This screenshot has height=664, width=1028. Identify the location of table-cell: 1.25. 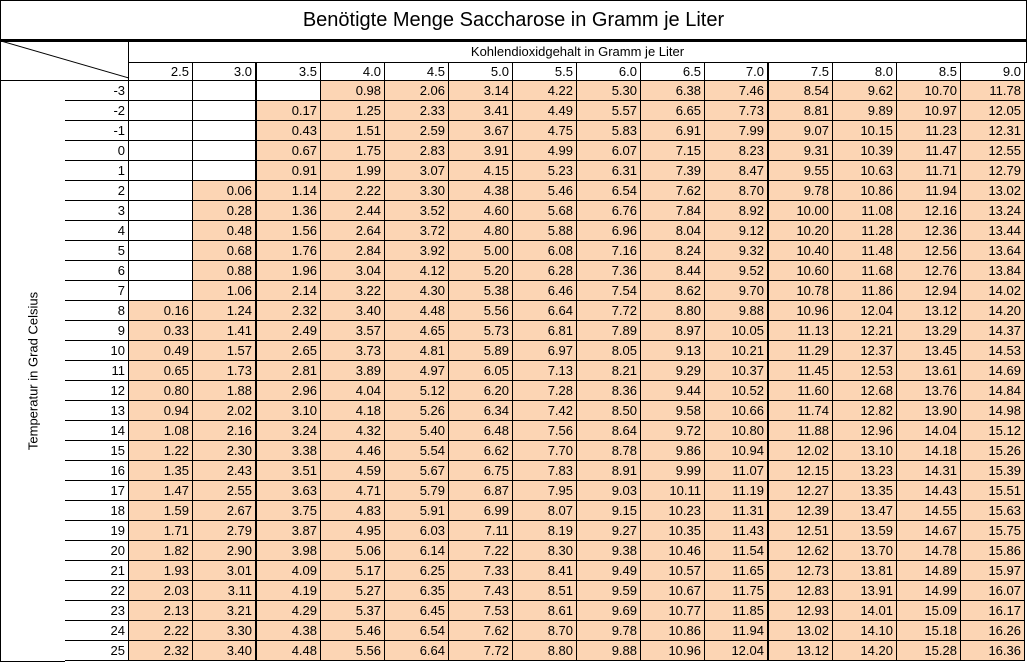
(353, 111).